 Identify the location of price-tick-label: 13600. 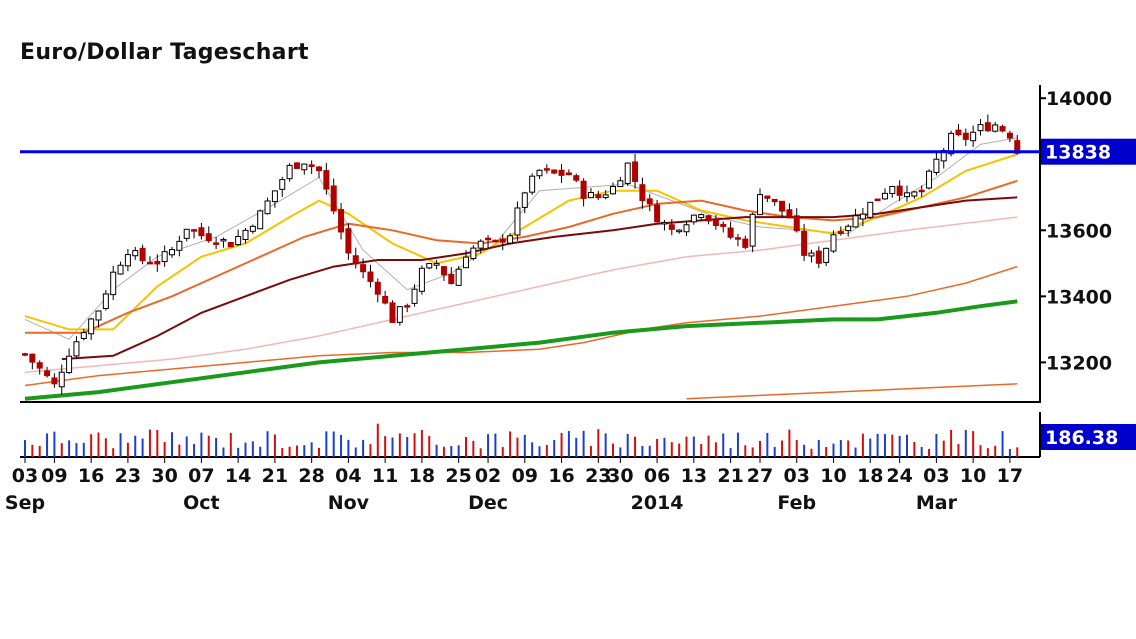
(1079, 231).